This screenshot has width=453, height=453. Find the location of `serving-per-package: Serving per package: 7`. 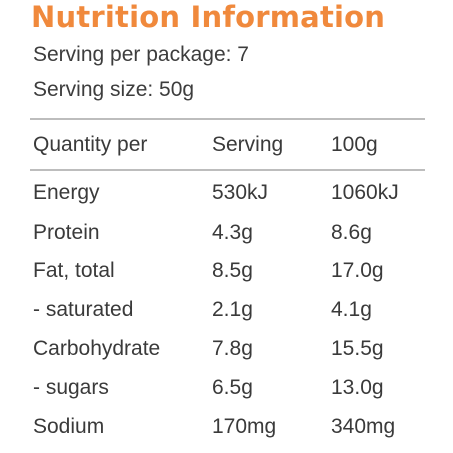

serving-per-package: Serving per package: 7 is located at coordinates (141, 54).